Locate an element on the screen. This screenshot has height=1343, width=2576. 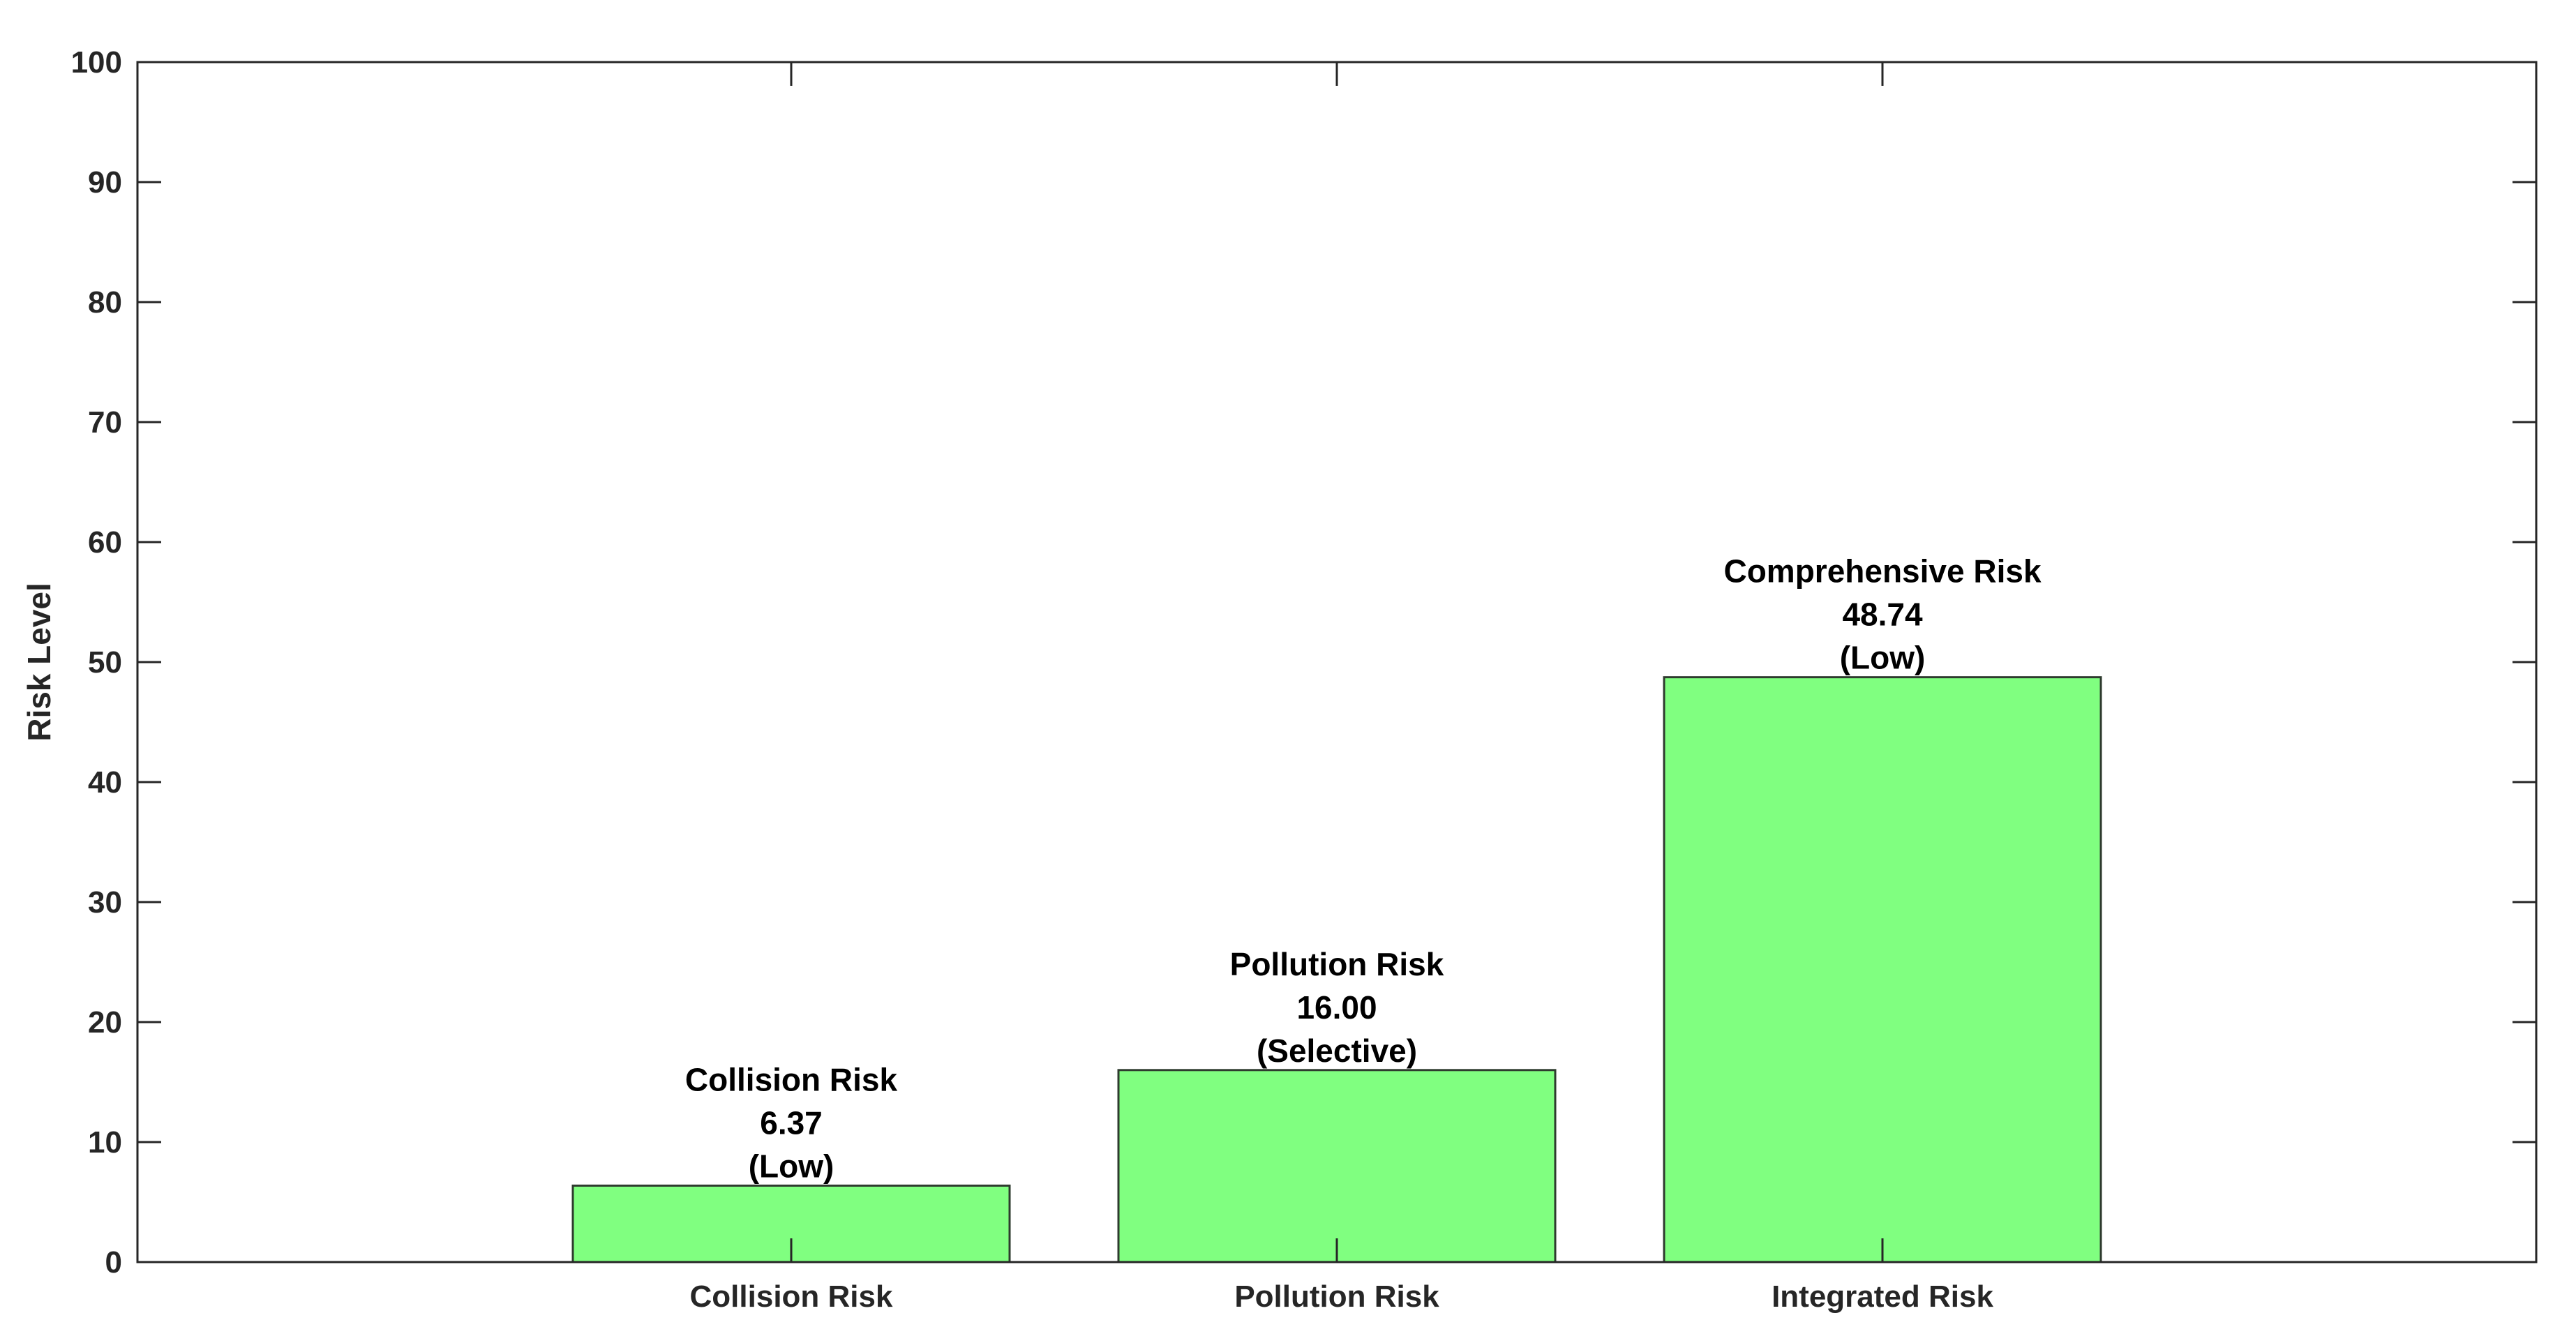
bar-annotation-name: Pollution Risk is located at coordinates (1337, 964).